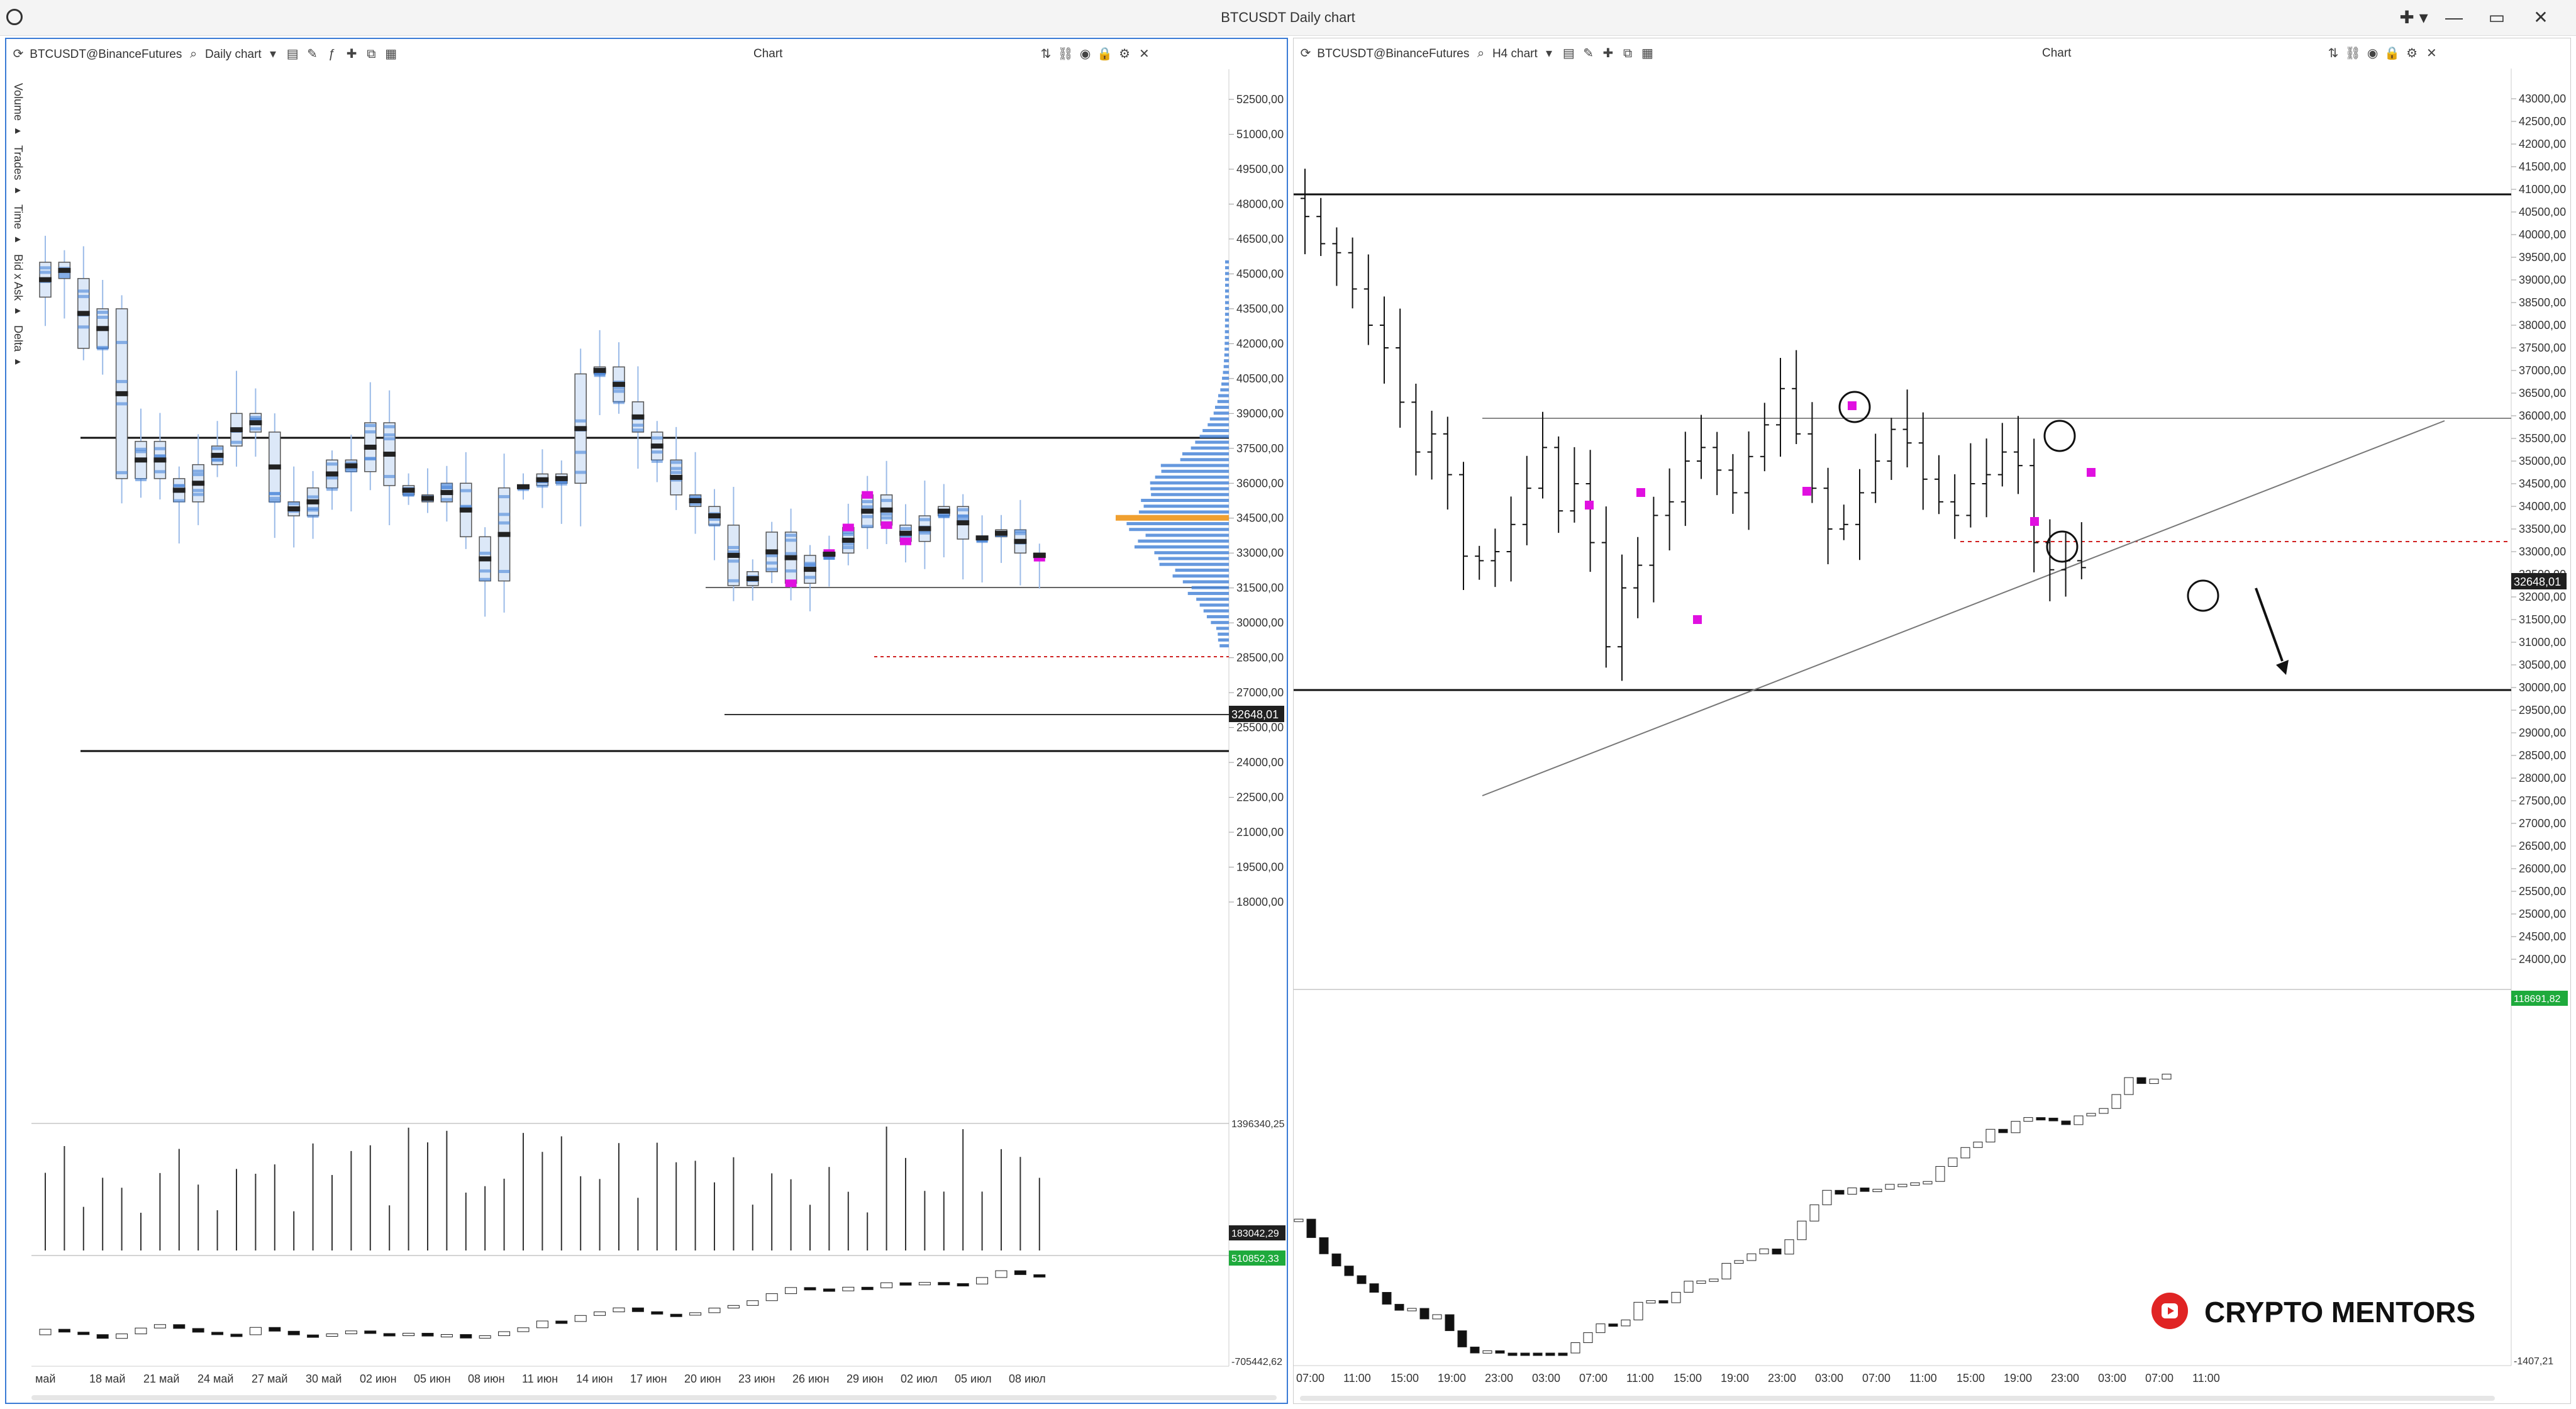  Describe the element at coordinates (2413, 17) in the screenshot. I see `add-window-button: ✚ ▾` at that location.